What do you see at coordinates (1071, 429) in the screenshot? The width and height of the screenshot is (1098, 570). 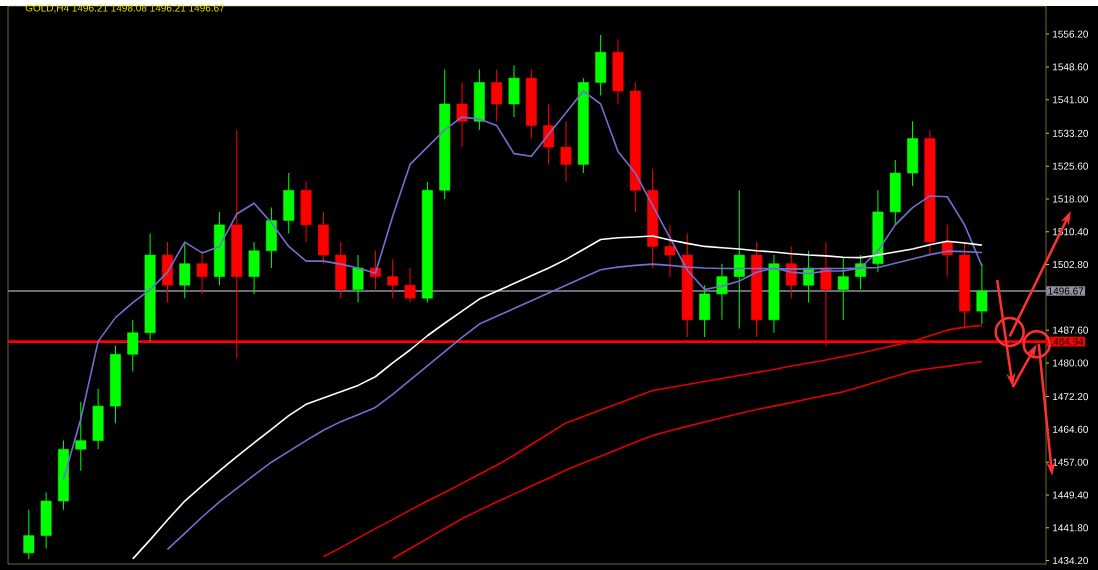 I see `y-tick-label: 1464.60` at bounding box center [1071, 429].